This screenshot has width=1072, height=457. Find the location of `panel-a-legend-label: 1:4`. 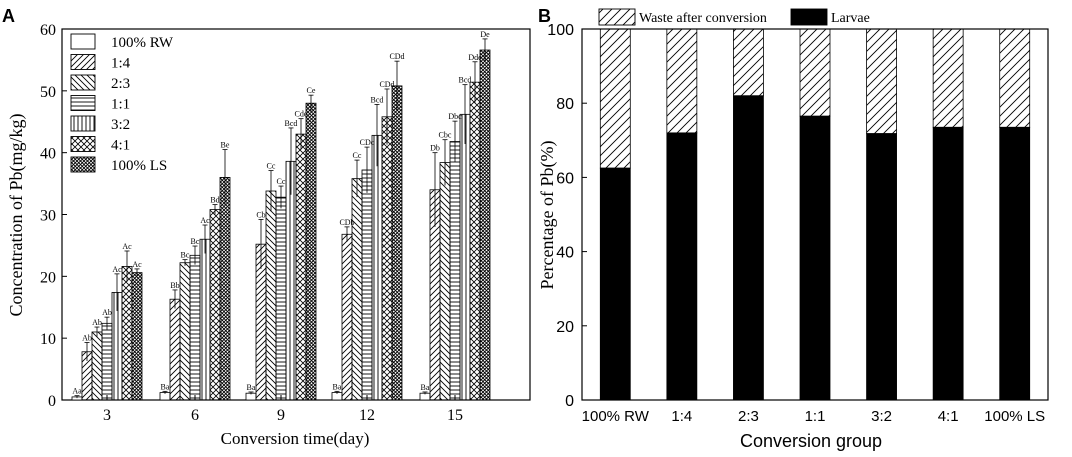

panel-a-legend-label: 1:4 is located at coordinates (121, 64).